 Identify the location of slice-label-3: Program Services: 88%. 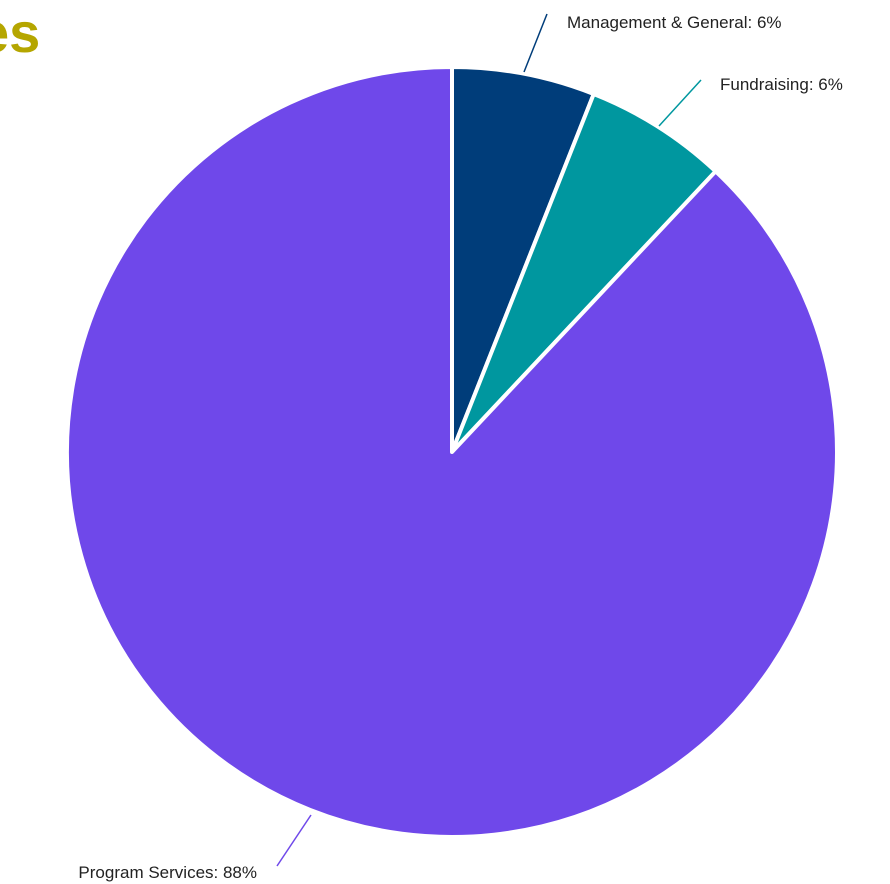
(167, 872).